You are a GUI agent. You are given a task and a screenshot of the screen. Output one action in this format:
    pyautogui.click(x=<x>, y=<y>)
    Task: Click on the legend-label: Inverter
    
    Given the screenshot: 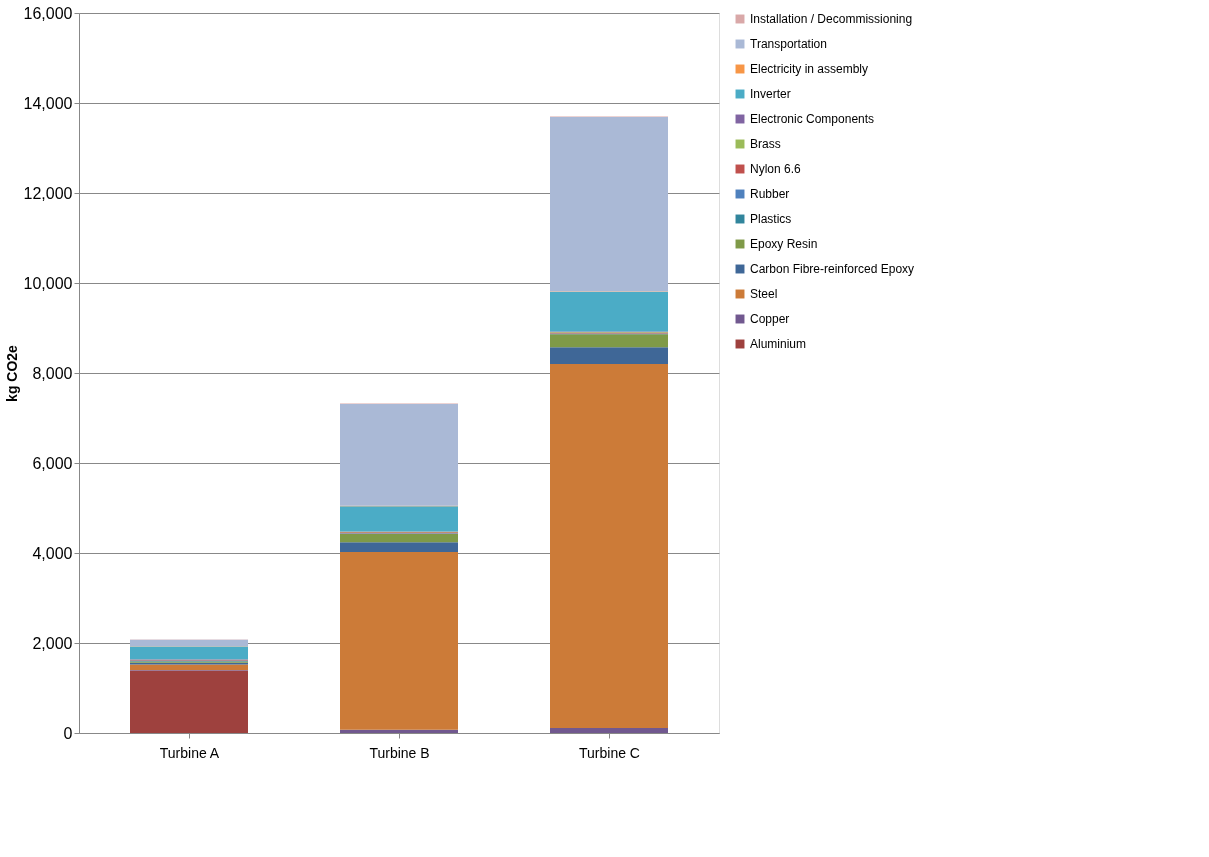 What is the action you would take?
    pyautogui.click(x=770, y=94)
    